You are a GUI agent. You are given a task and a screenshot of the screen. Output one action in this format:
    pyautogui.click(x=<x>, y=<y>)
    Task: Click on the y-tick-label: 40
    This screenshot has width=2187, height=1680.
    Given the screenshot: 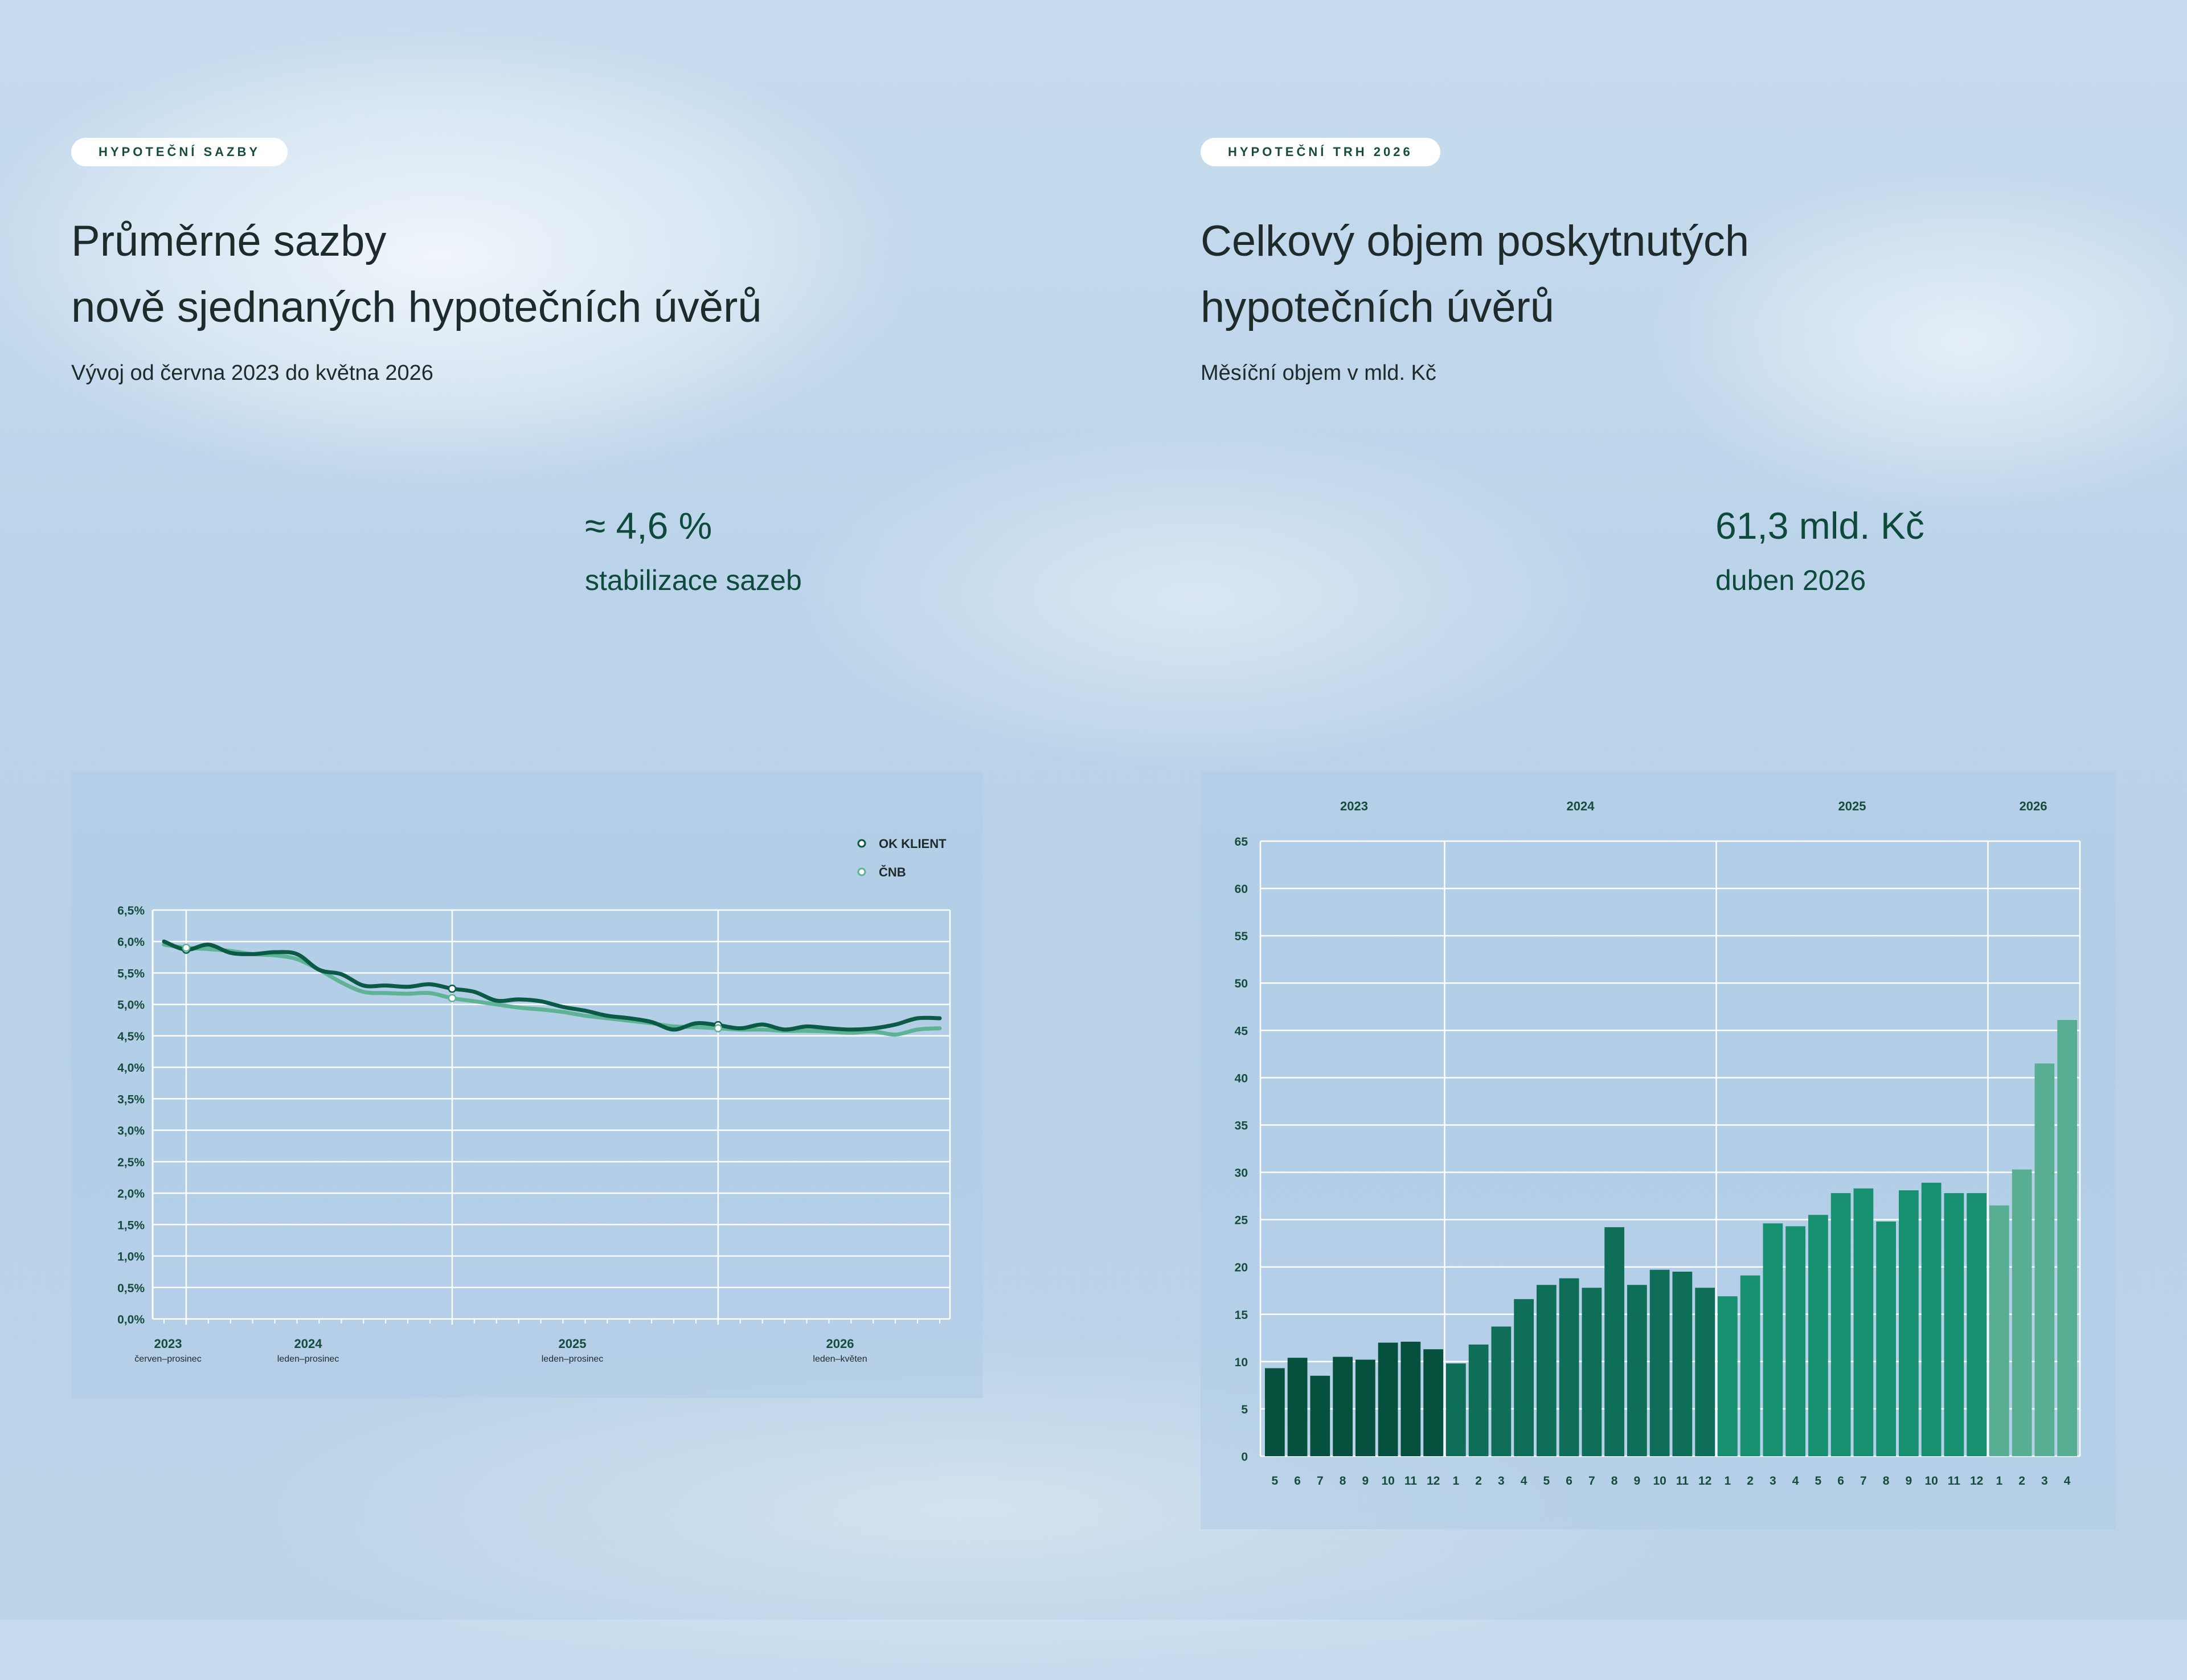 What is the action you would take?
    pyautogui.click(x=1241, y=1078)
    